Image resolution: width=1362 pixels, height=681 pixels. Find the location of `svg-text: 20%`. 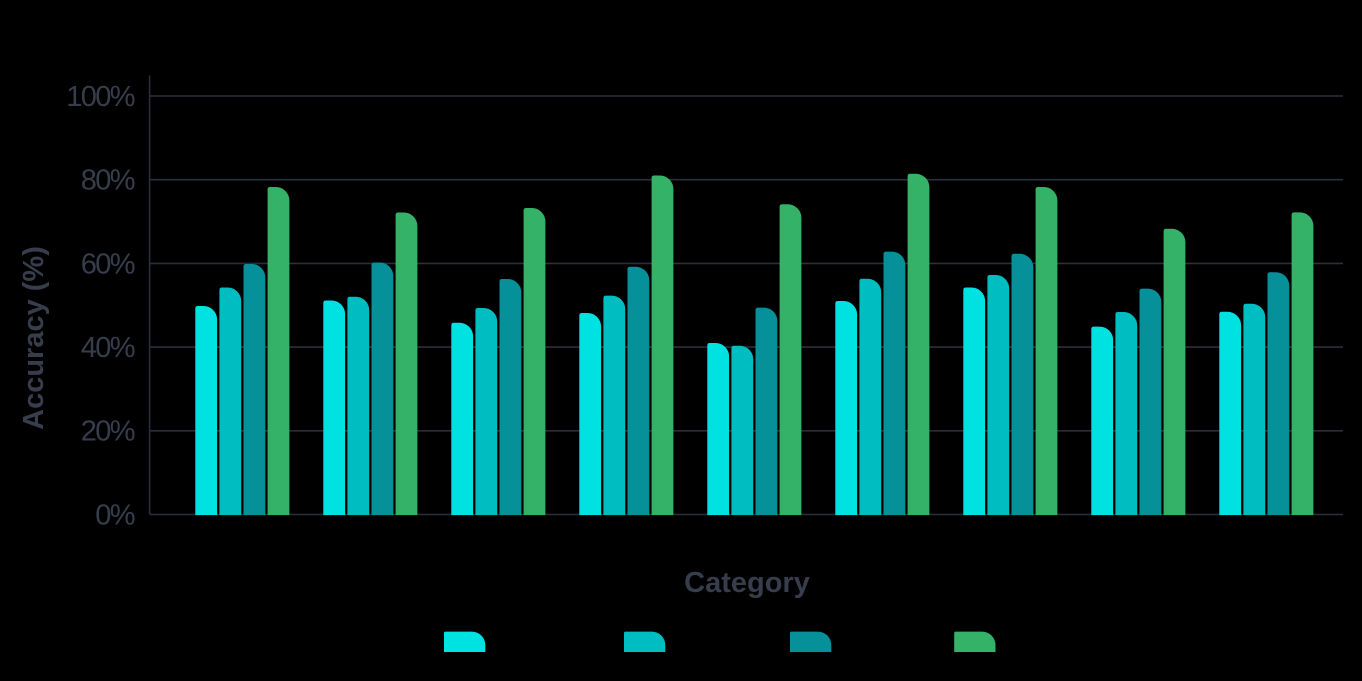

svg-text: 20% is located at coordinates (108, 432).